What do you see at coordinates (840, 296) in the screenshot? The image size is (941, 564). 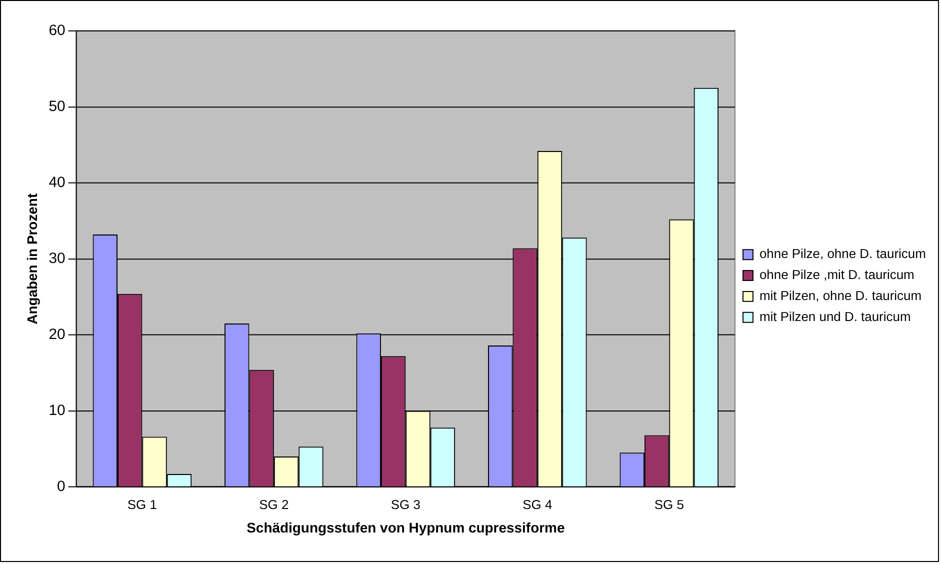 I see `legend-label: mit Pilzen, ohne D. tauricum` at bounding box center [840, 296].